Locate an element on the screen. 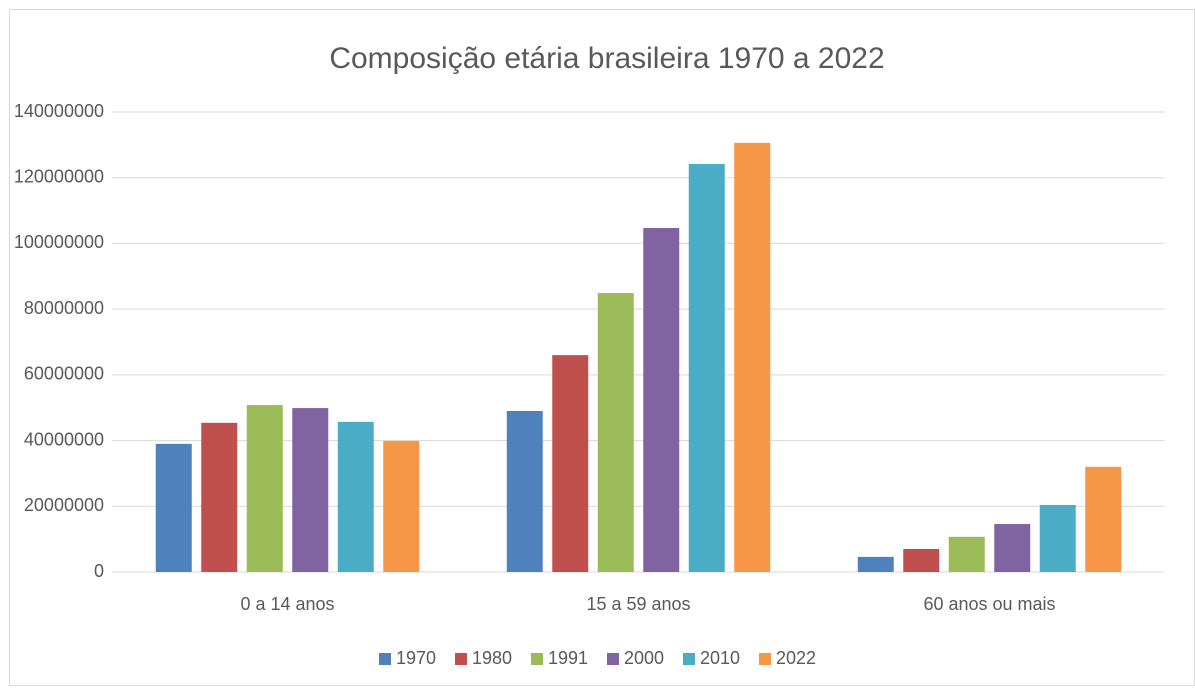 The image size is (1195, 691). y-tick-label: 0 is located at coordinates (99, 571).